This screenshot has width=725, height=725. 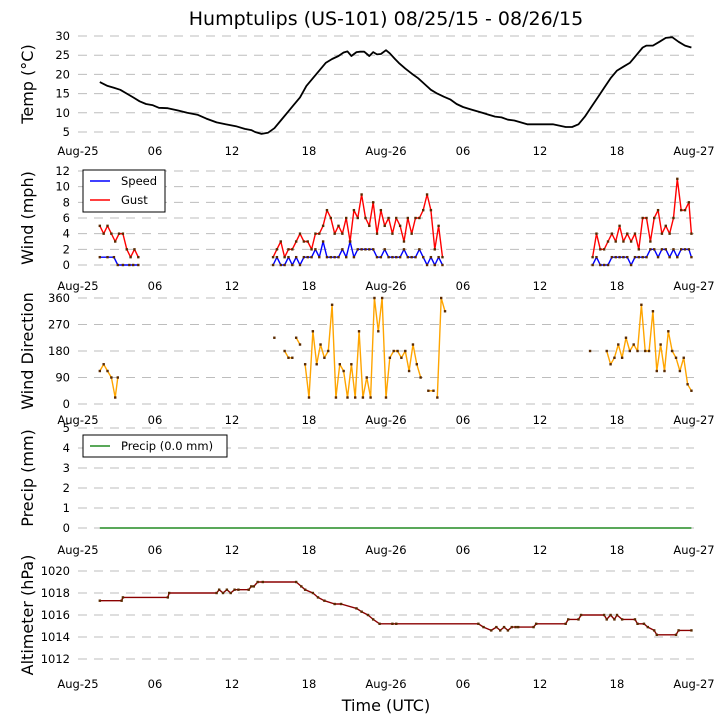 I want to click on y-tick-label: 0, so click(x=66, y=404).